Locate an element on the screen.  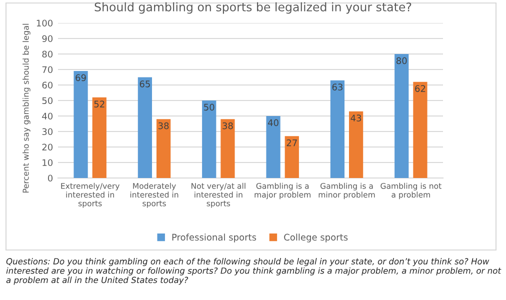
data-label: 69 is located at coordinates (81, 78).